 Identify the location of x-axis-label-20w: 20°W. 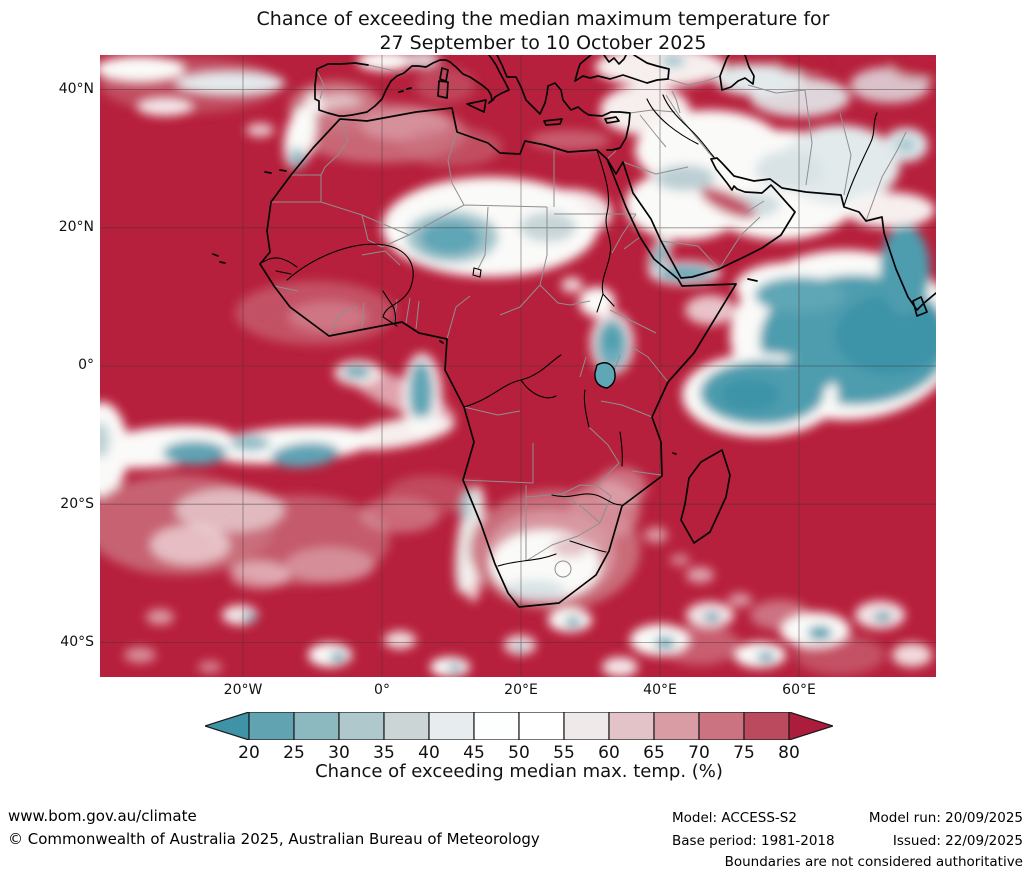
(243, 690).